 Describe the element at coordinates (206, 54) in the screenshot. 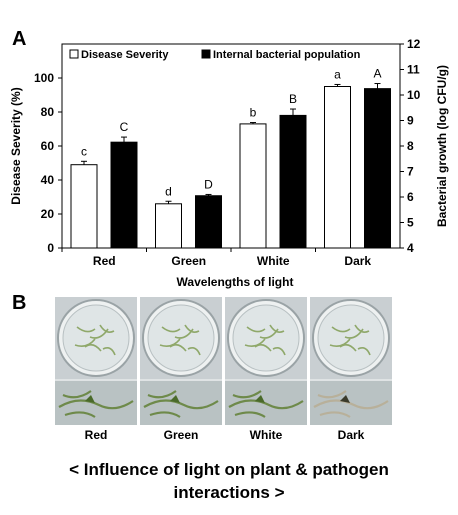

I see `legend-swatch-bacteria` at that location.